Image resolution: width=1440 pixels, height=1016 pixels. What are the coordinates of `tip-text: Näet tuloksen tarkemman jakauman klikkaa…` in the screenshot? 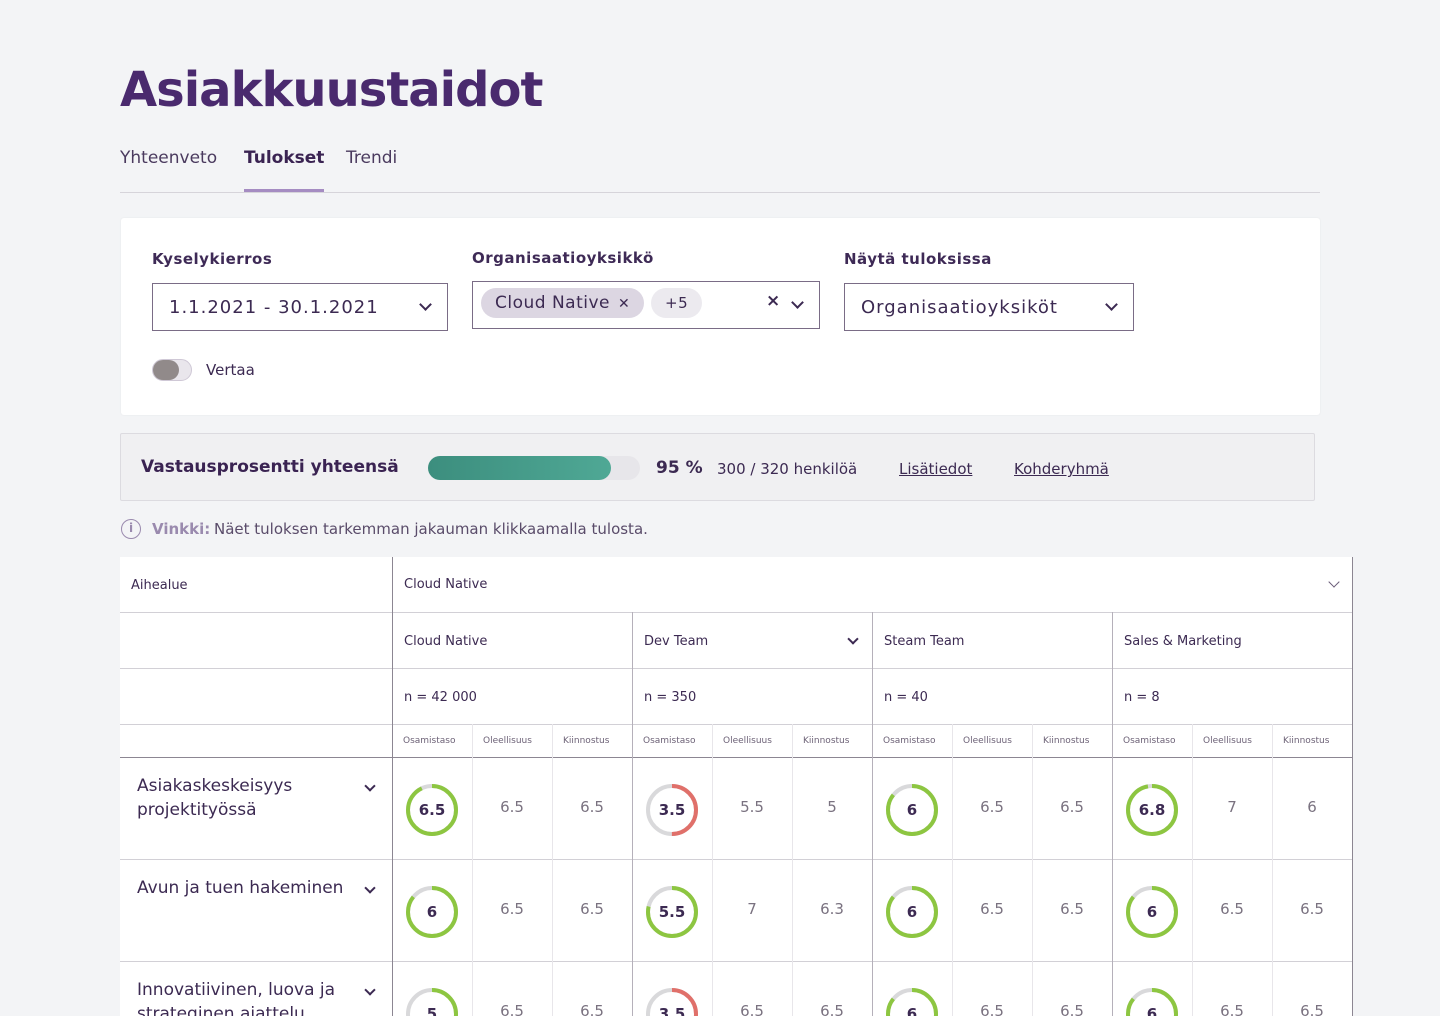 It's located at (431, 529).